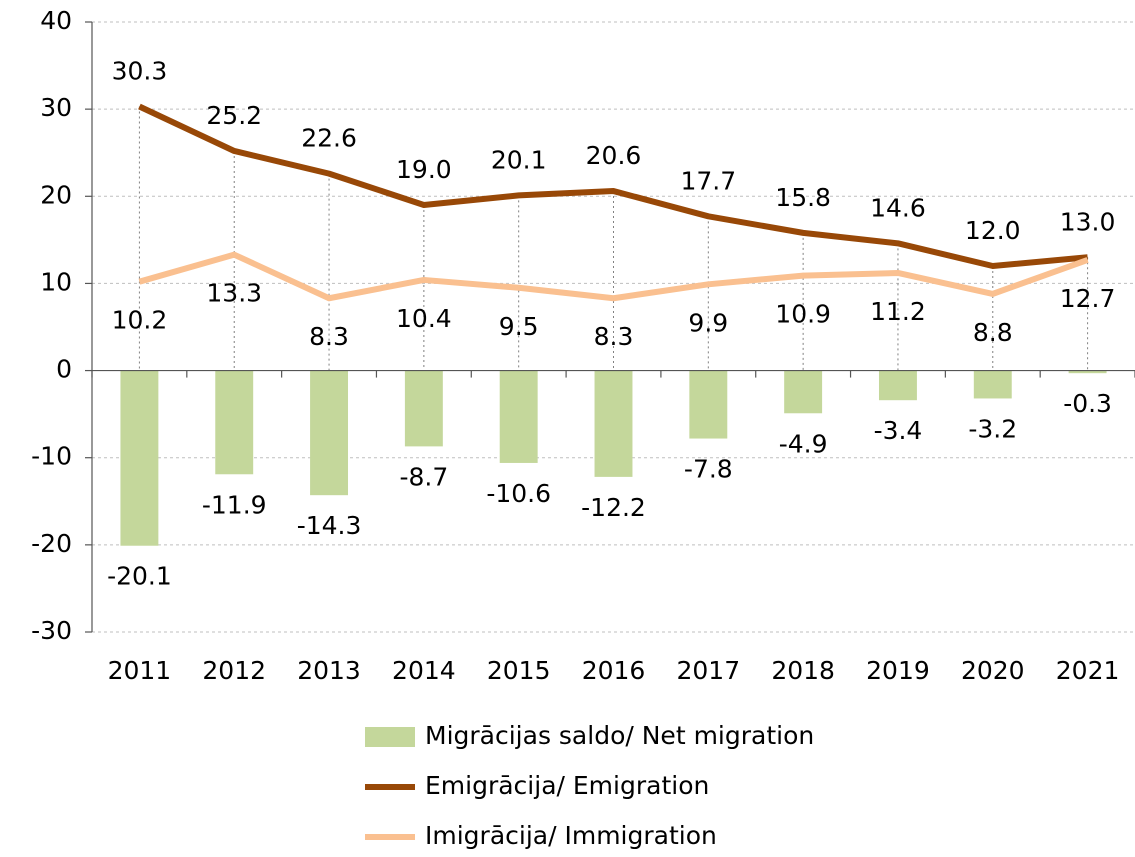  Describe the element at coordinates (614, 155) in the screenshot. I see `data-label: 20.6` at that location.